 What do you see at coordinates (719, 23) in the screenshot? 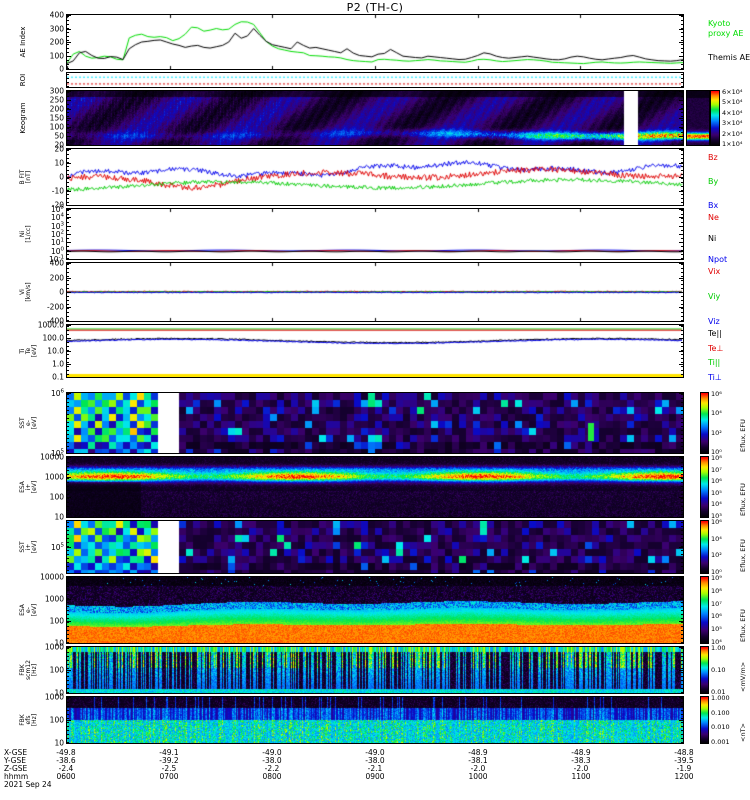
I see `legend-label-kyoto: Kyoto` at bounding box center [719, 23].